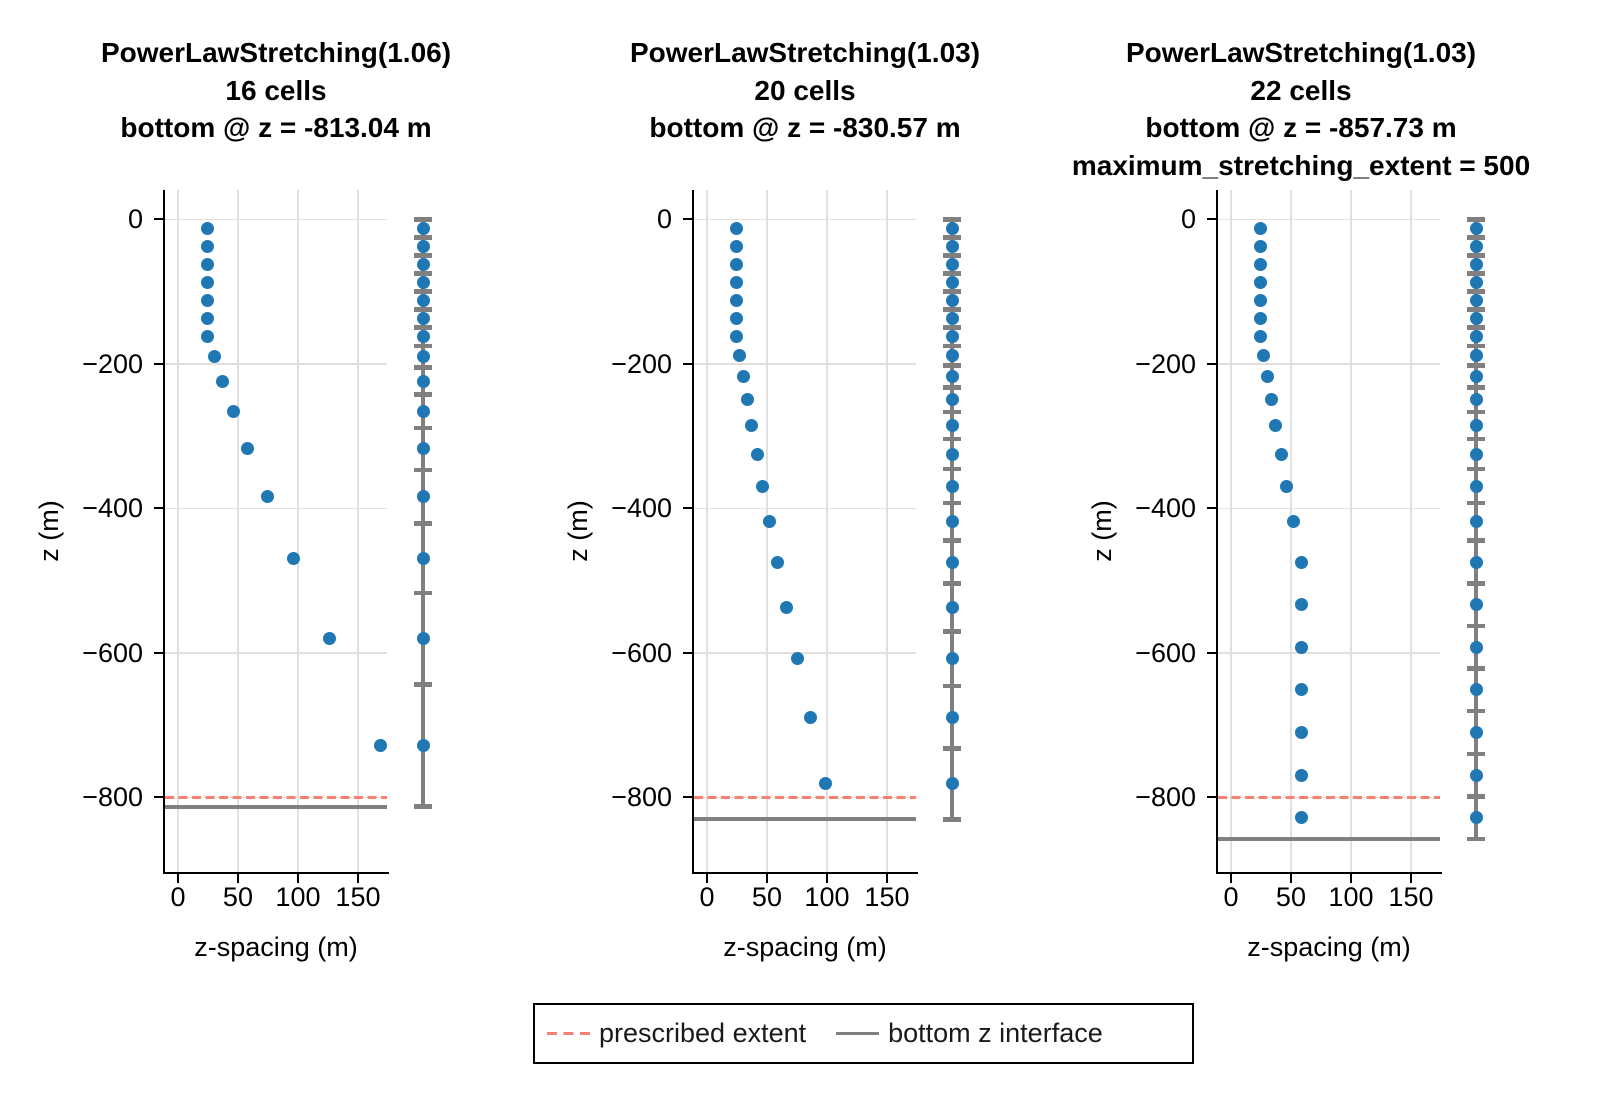 This screenshot has height=1100, width=1600. I want to click on panel1-title-line3: bottom @ z = -813.04 m, so click(276, 127).